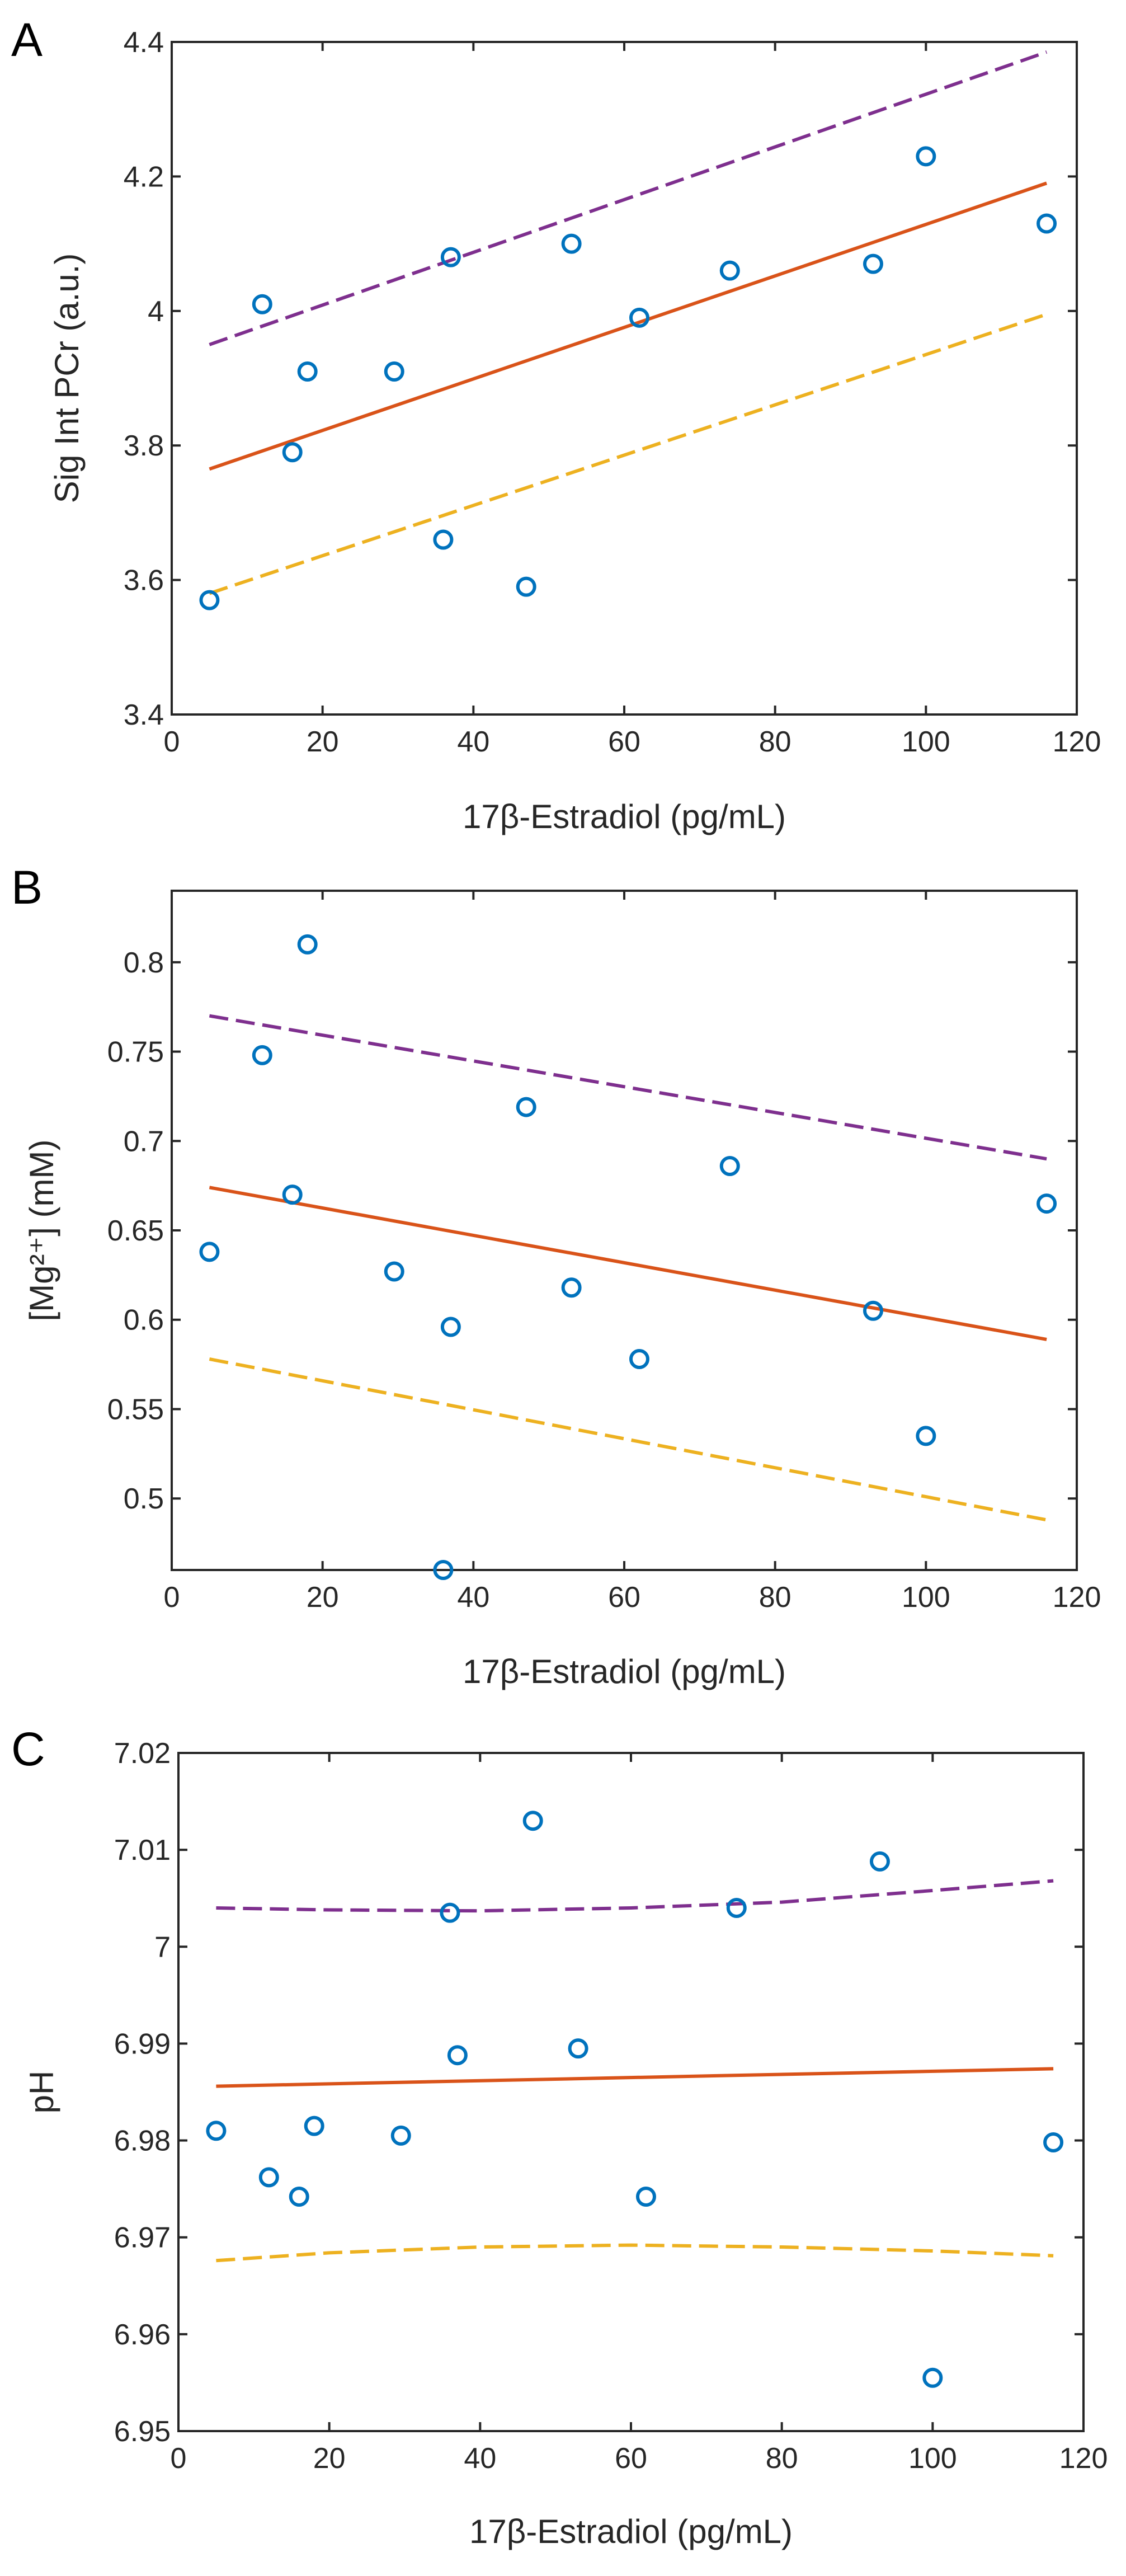 The width and height of the screenshot is (1126, 2576). What do you see at coordinates (144, 42) in the screenshot?
I see `panel-a-y-tick-label: 4.4` at bounding box center [144, 42].